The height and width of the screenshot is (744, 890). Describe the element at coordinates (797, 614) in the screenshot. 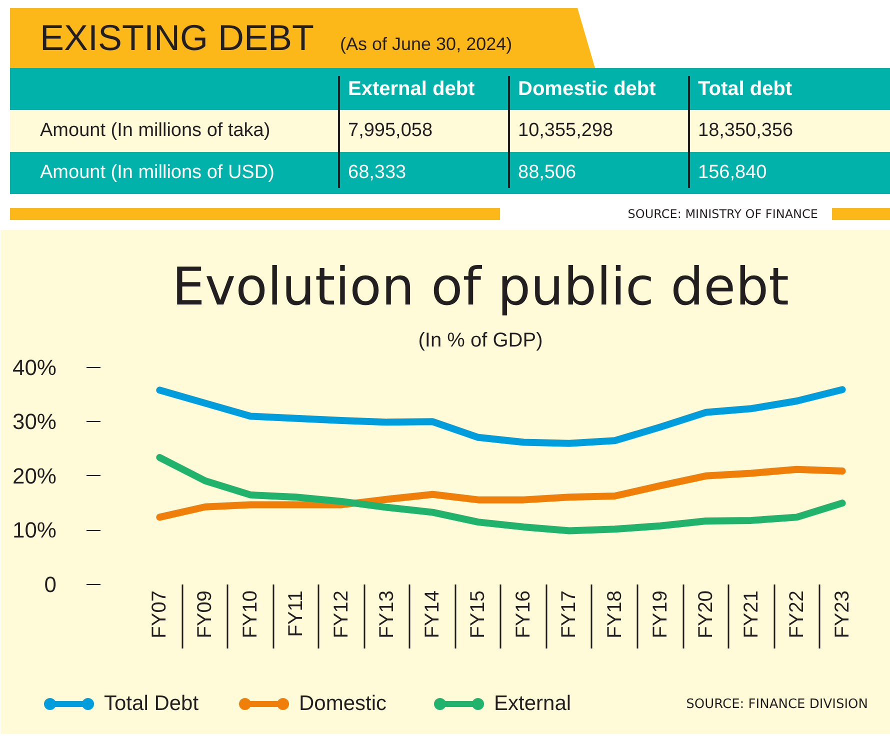

I see `x-tick-label: FY22` at that location.